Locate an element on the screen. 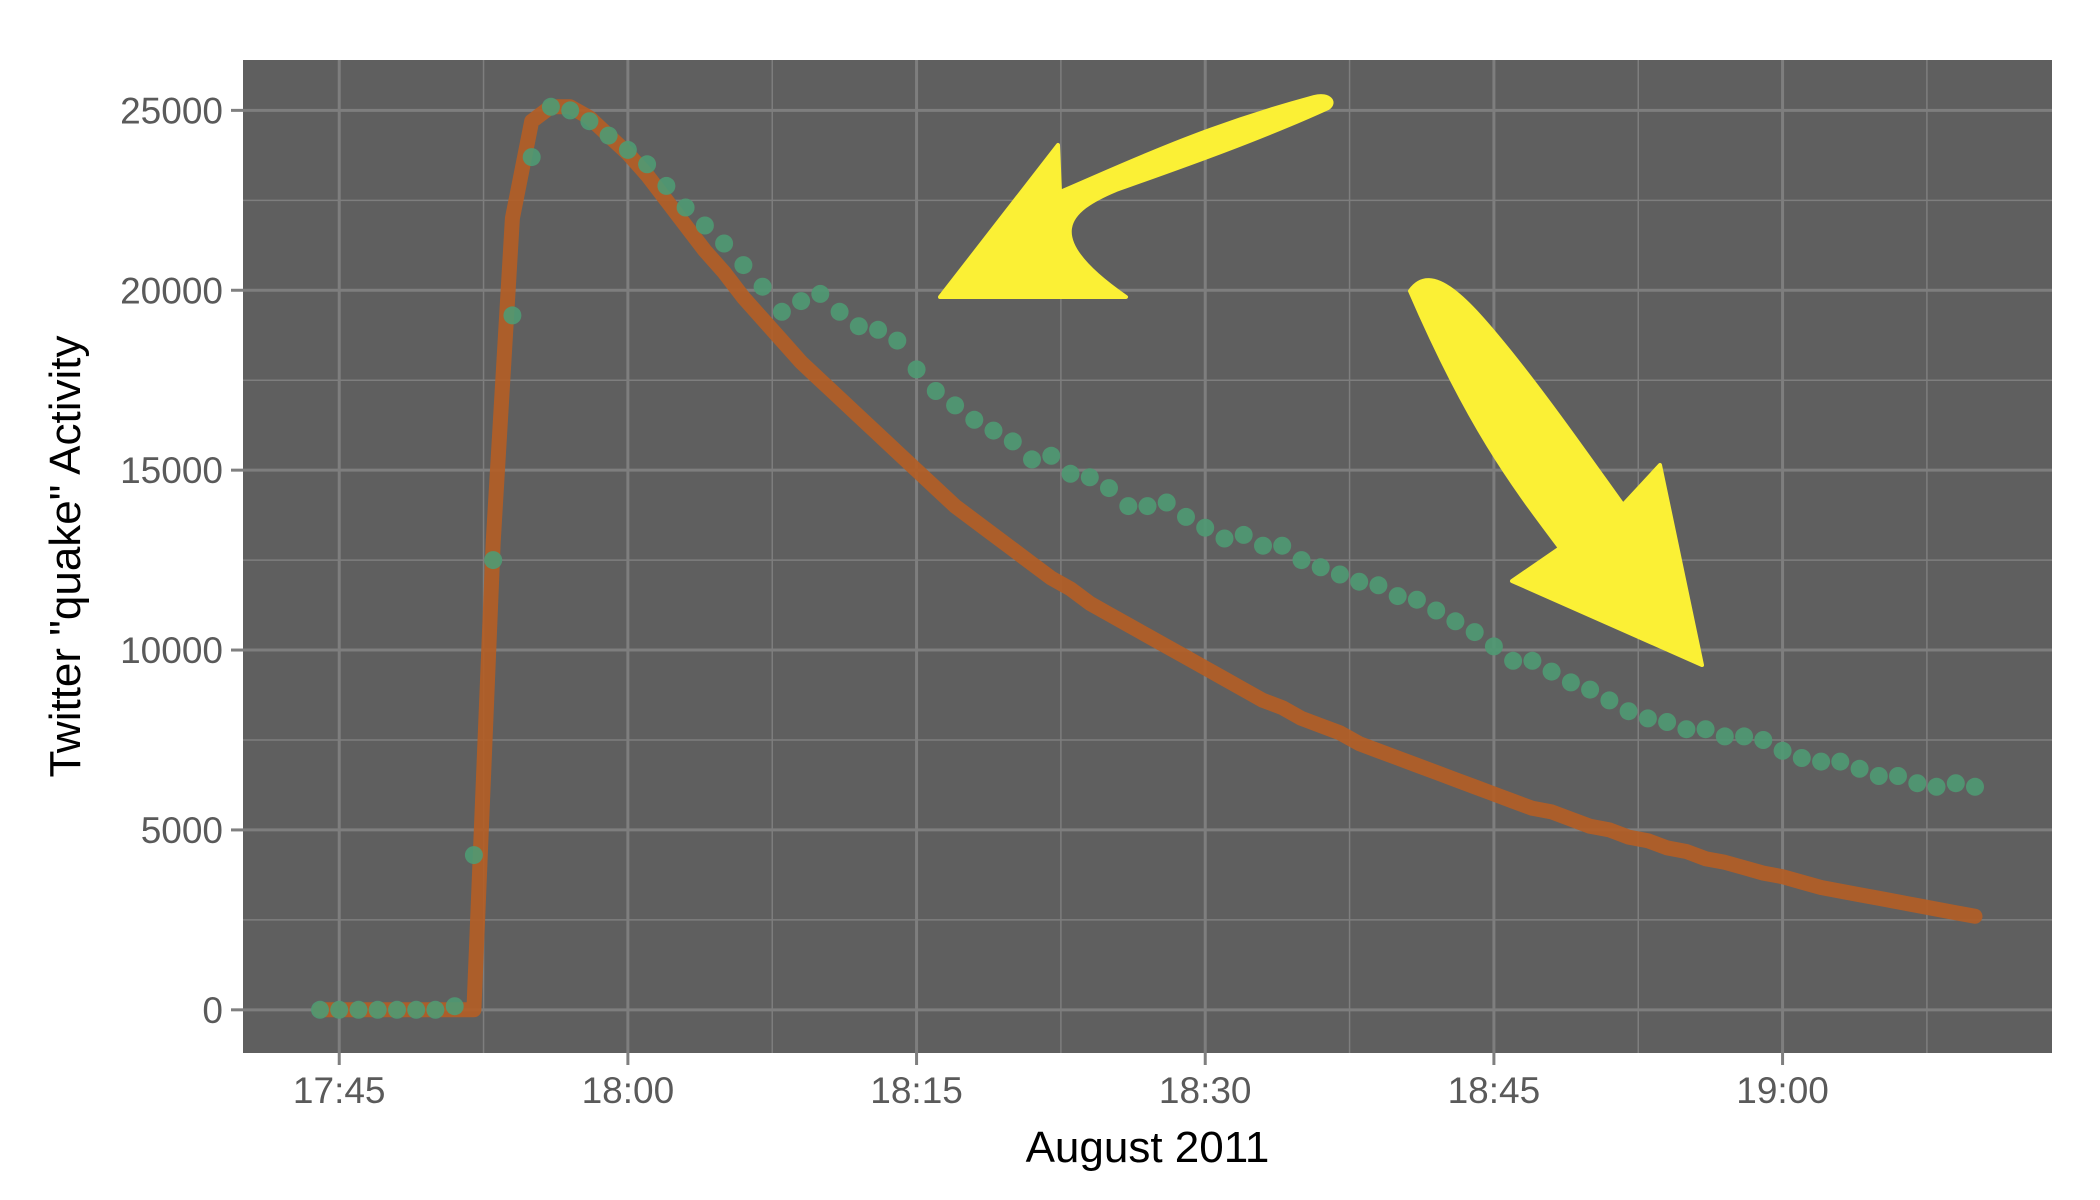 Image resolution: width=2100 pixels, height=1200 pixels. x-axis-title: August 2011 is located at coordinates (1148, 1147).